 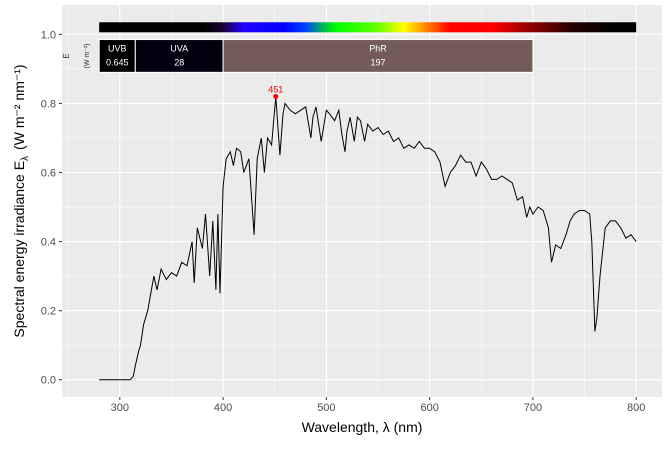 What do you see at coordinates (48, 174) in the screenshot?
I see `y-tick-label: 0.6` at bounding box center [48, 174].